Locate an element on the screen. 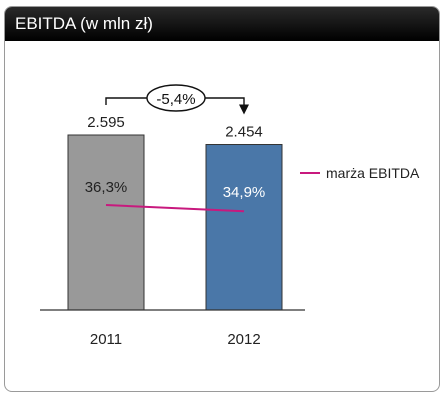 The image size is (444, 402). bar-2011 is located at coordinates (106, 222).